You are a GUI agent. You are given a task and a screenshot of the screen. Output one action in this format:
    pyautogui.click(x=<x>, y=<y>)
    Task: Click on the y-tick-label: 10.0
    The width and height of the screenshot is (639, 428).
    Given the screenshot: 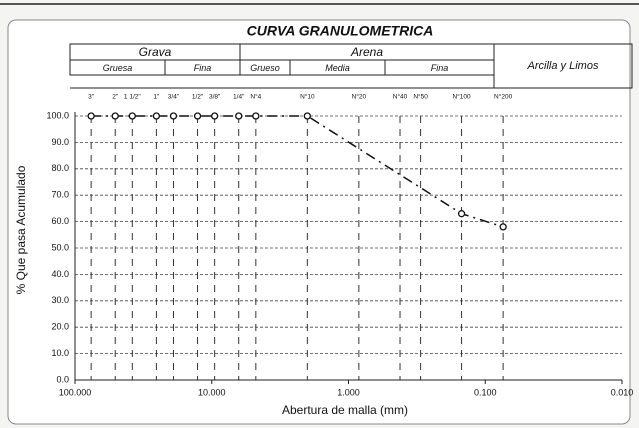 What is the action you would take?
    pyautogui.click(x=60, y=353)
    